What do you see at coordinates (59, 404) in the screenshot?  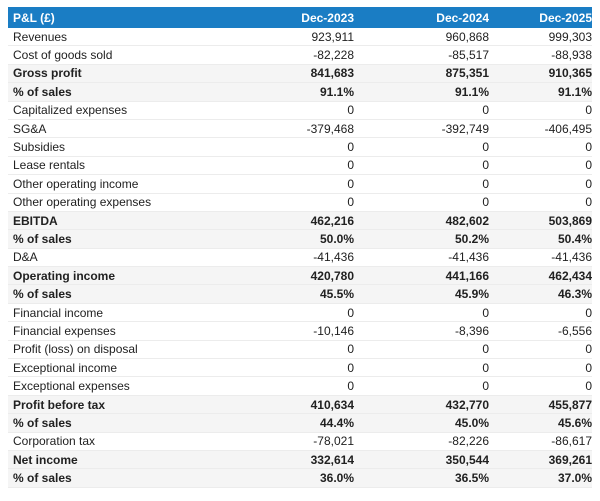 I see `row-label: Profit before tax` at bounding box center [59, 404].